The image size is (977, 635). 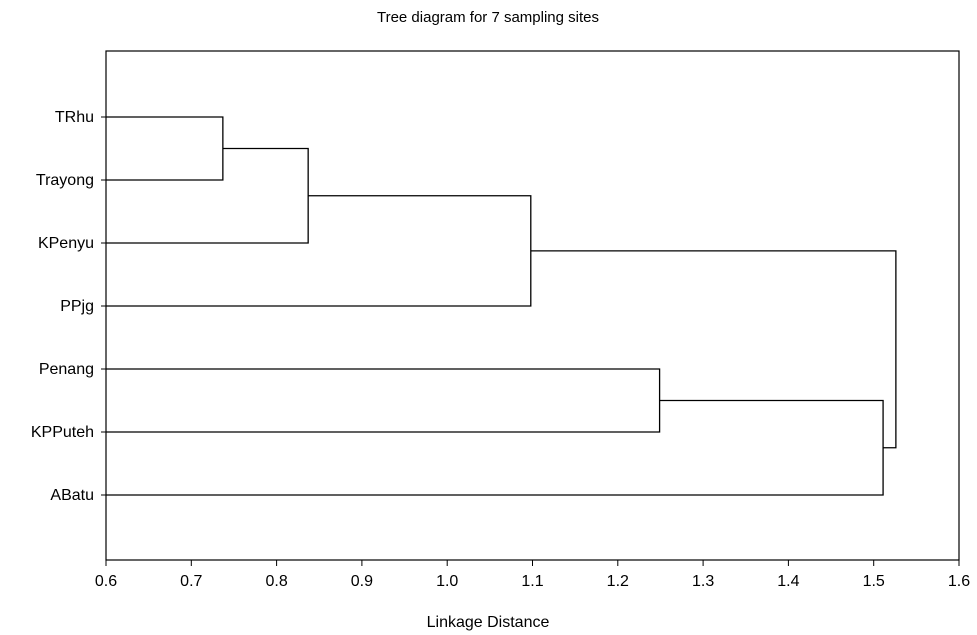 What do you see at coordinates (532, 581) in the screenshot?
I see `x-tick-label: 1.1` at bounding box center [532, 581].